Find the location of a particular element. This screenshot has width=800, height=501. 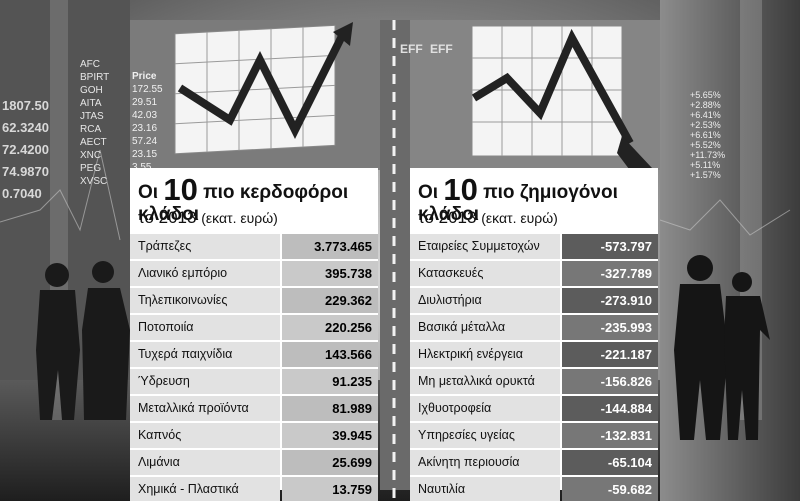

up-chart-card is located at coordinates (265, 92).